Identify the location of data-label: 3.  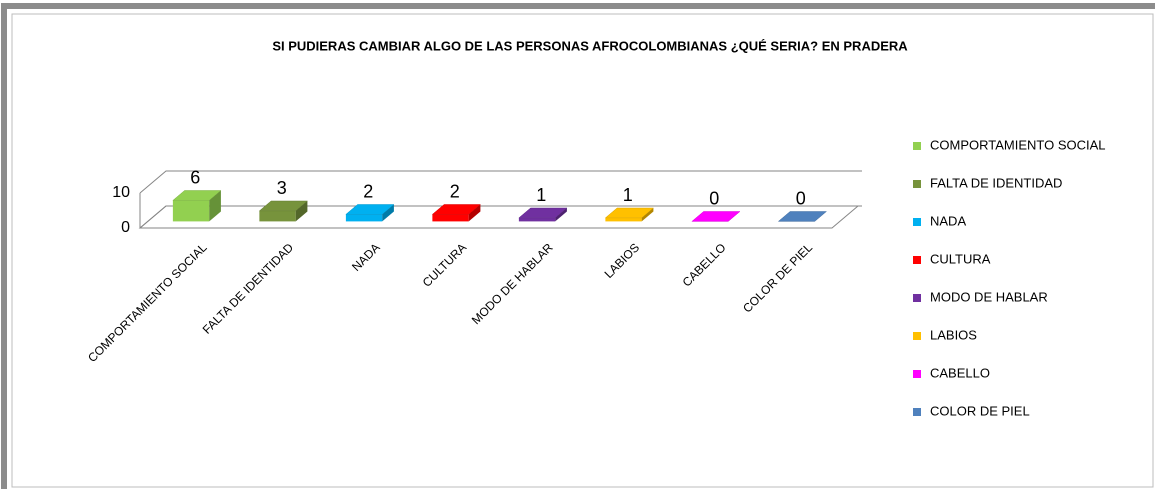
(282, 188).